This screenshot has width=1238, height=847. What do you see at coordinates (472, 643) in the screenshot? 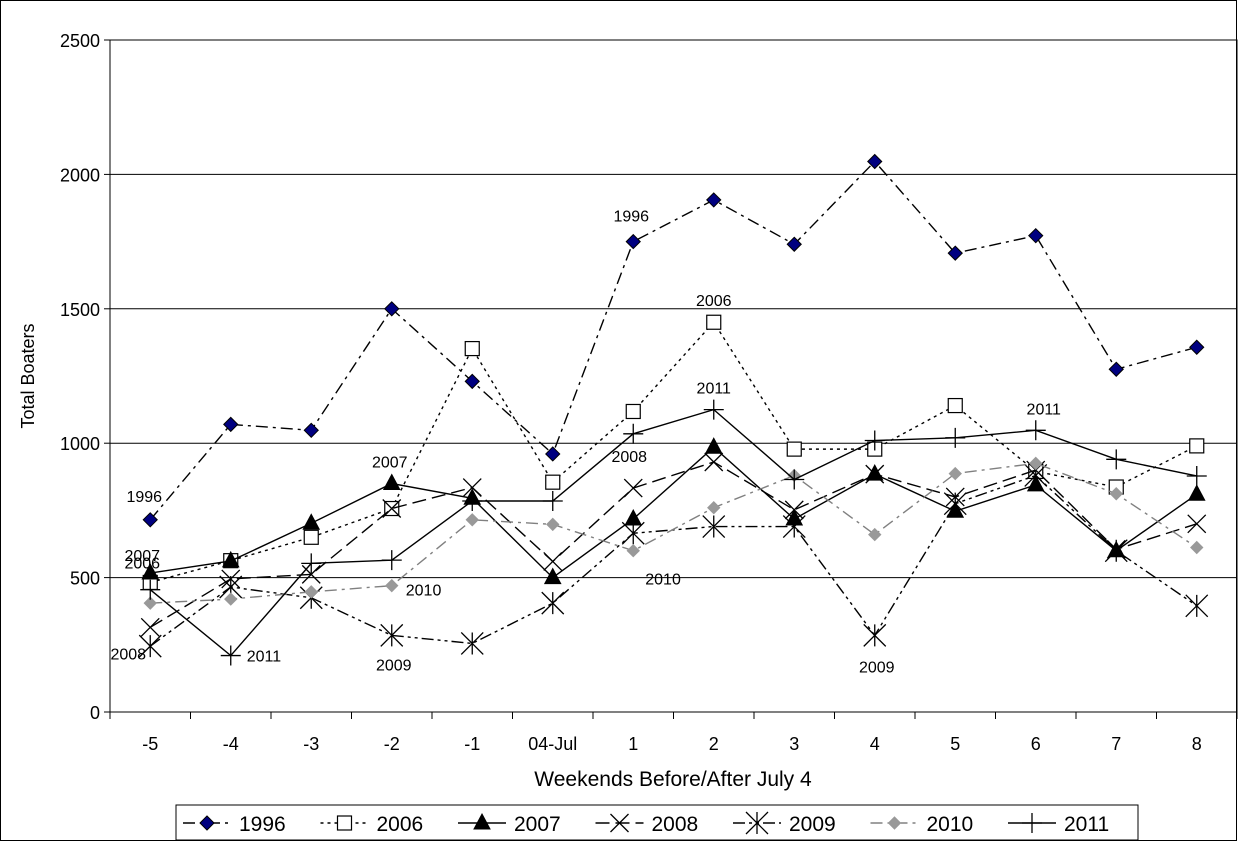
I see `data-point-2009--1` at bounding box center [472, 643].